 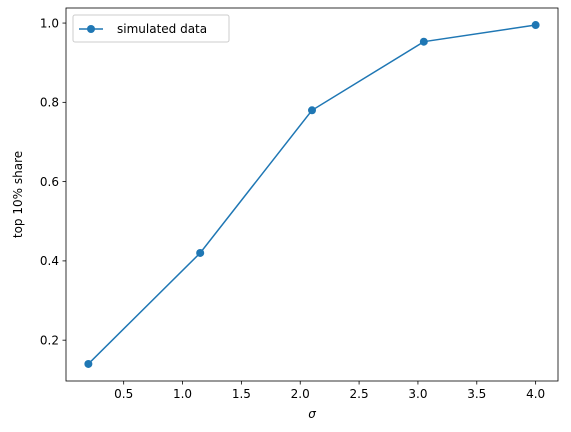 I want to click on legend-box, so click(x=151, y=28).